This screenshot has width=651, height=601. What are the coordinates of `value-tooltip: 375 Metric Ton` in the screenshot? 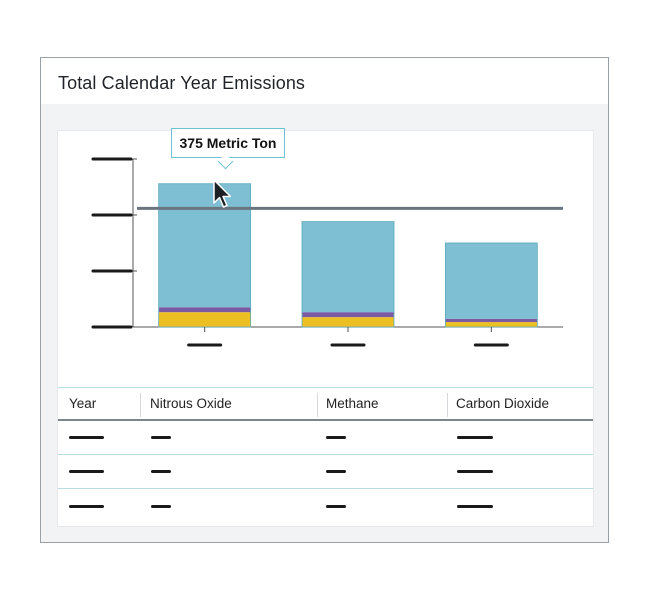 It's located at (228, 143).